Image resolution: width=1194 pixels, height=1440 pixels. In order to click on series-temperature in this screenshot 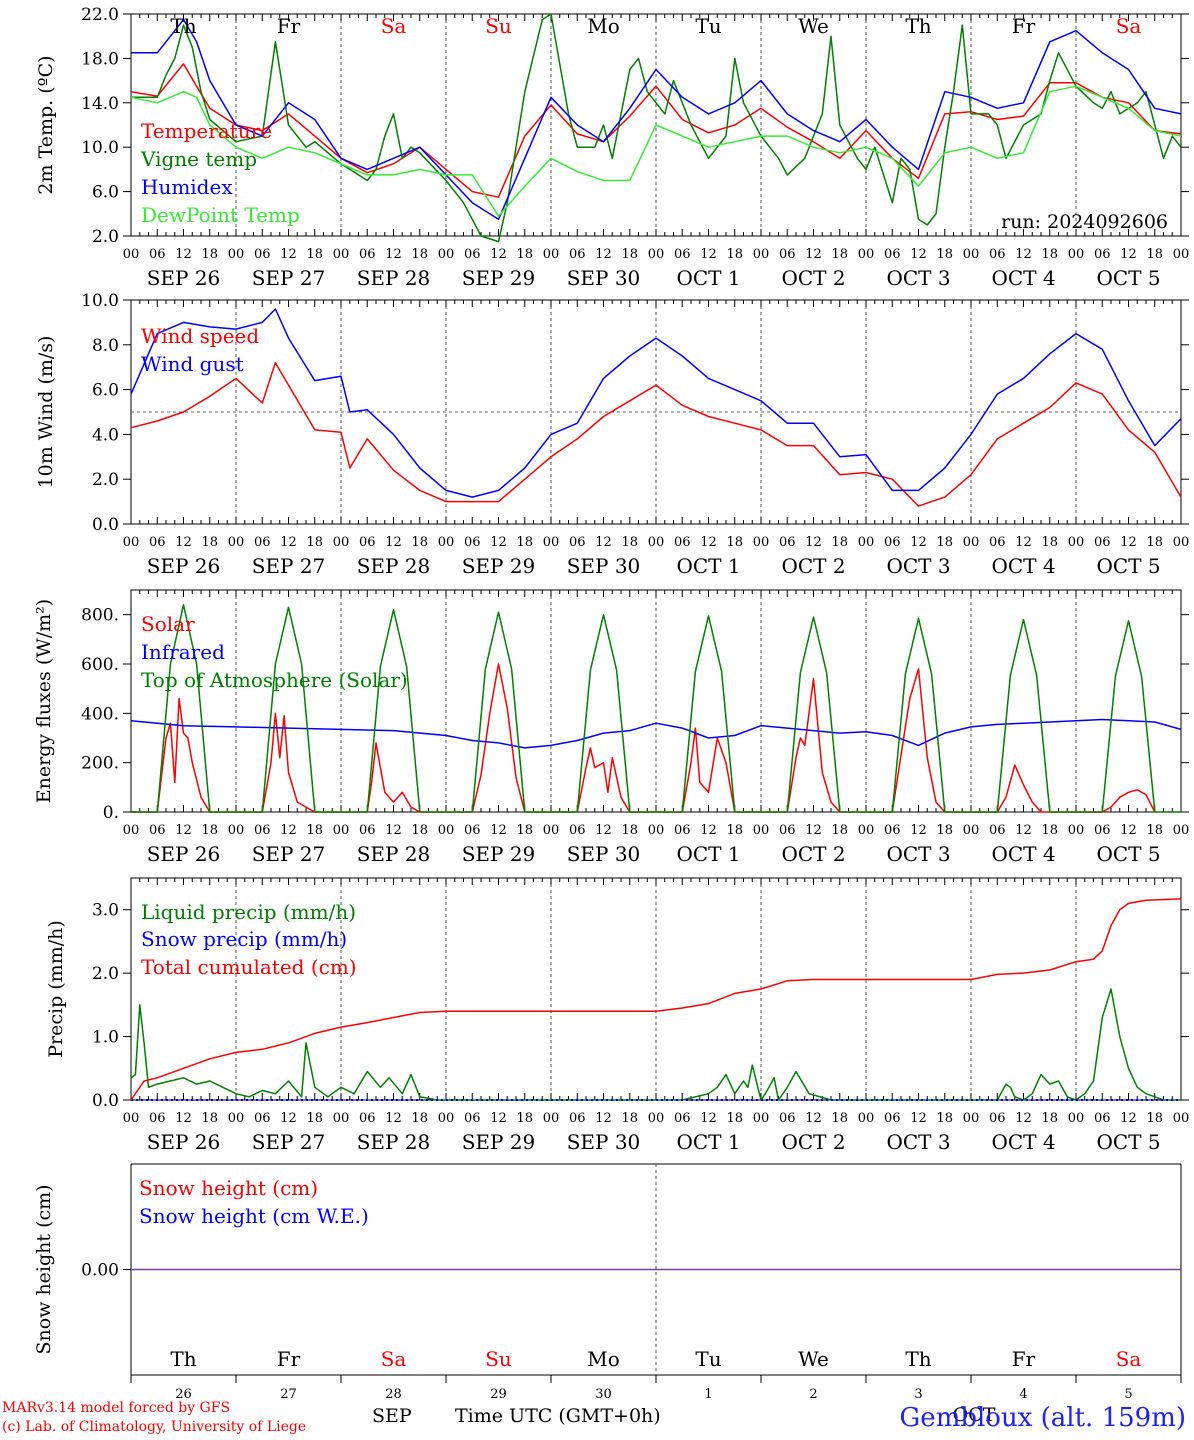, I will do `click(656, 130)`.